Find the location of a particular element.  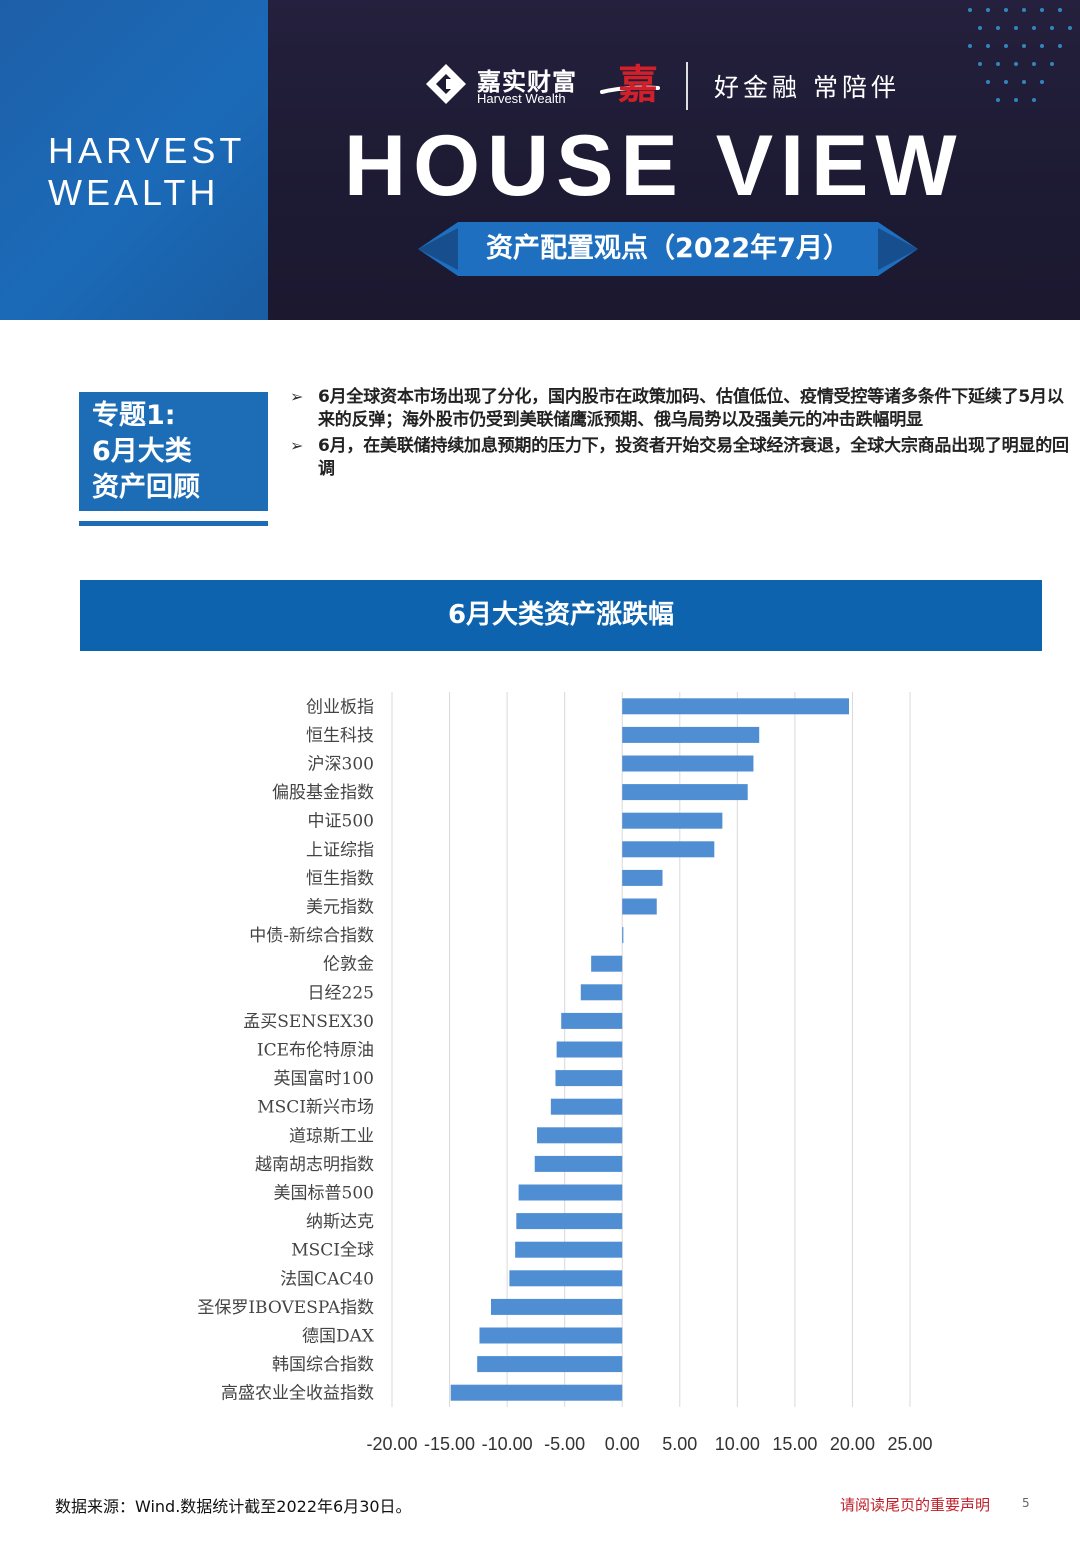

x-tick-label: 0.00 is located at coordinates (622, 1444).